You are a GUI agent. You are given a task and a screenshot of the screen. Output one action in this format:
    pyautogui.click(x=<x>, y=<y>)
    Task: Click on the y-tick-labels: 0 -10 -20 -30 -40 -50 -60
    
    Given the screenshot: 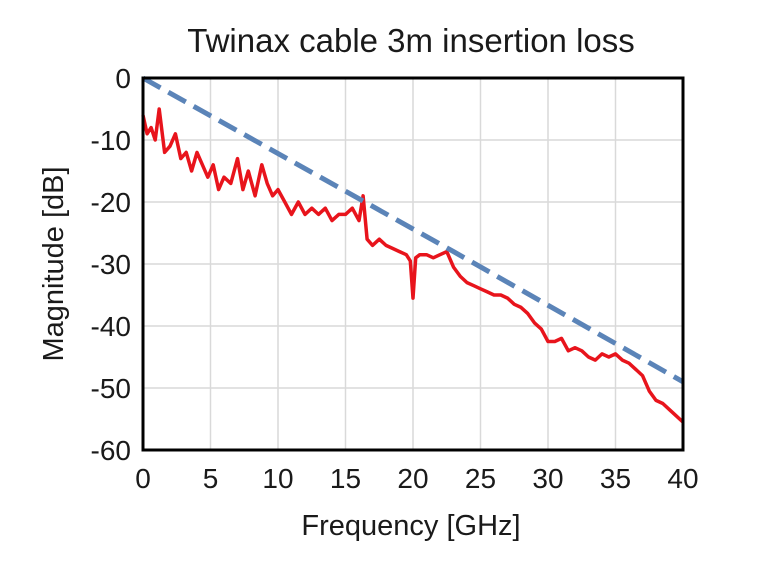 What is the action you would take?
    pyautogui.click(x=111, y=264)
    